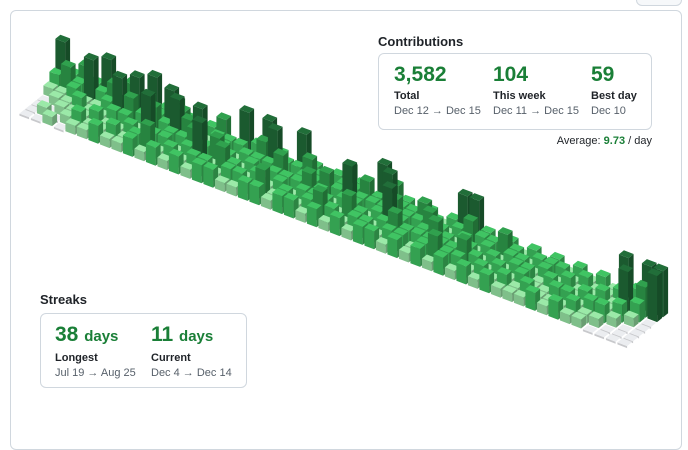  Describe the element at coordinates (437, 111) in the screenshot. I see `stat-range: Dec 12 → Dec 15` at that location.